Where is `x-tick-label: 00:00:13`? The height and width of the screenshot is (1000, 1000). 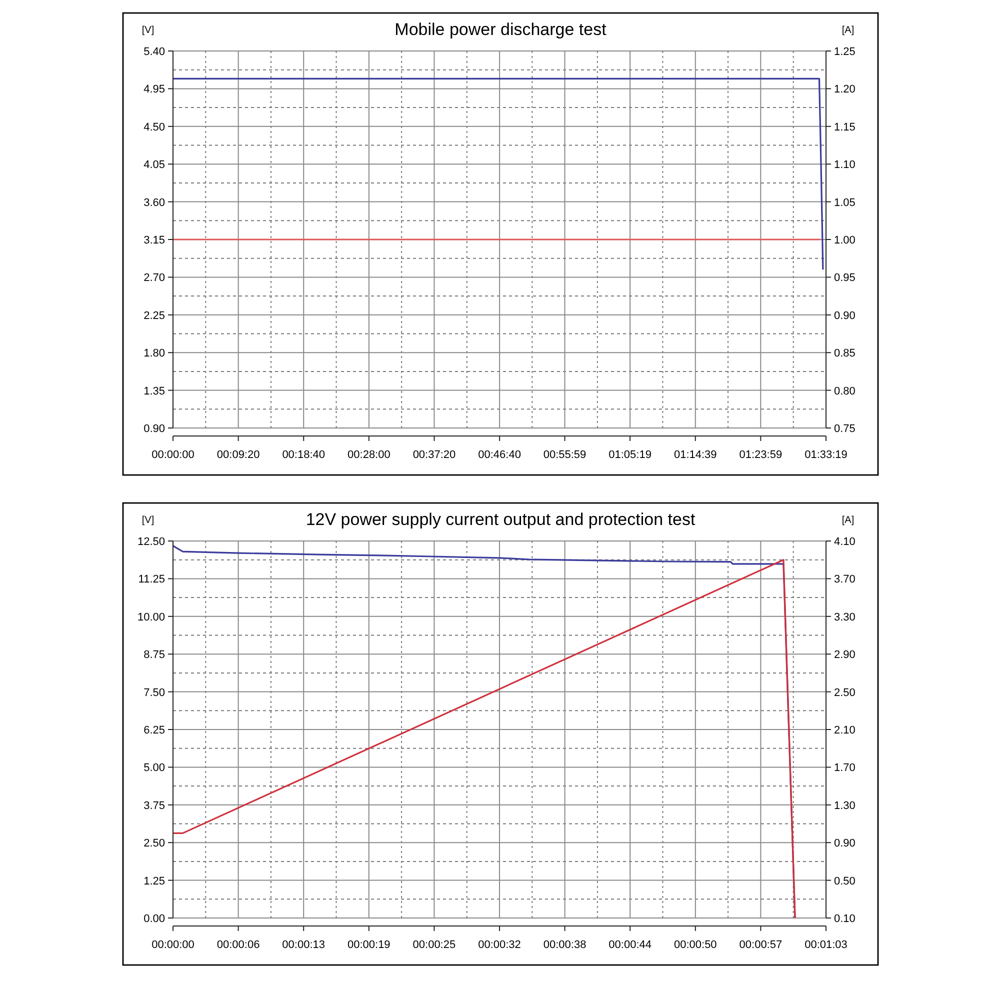 x-tick-label: 00:00:13 is located at coordinates (304, 945).